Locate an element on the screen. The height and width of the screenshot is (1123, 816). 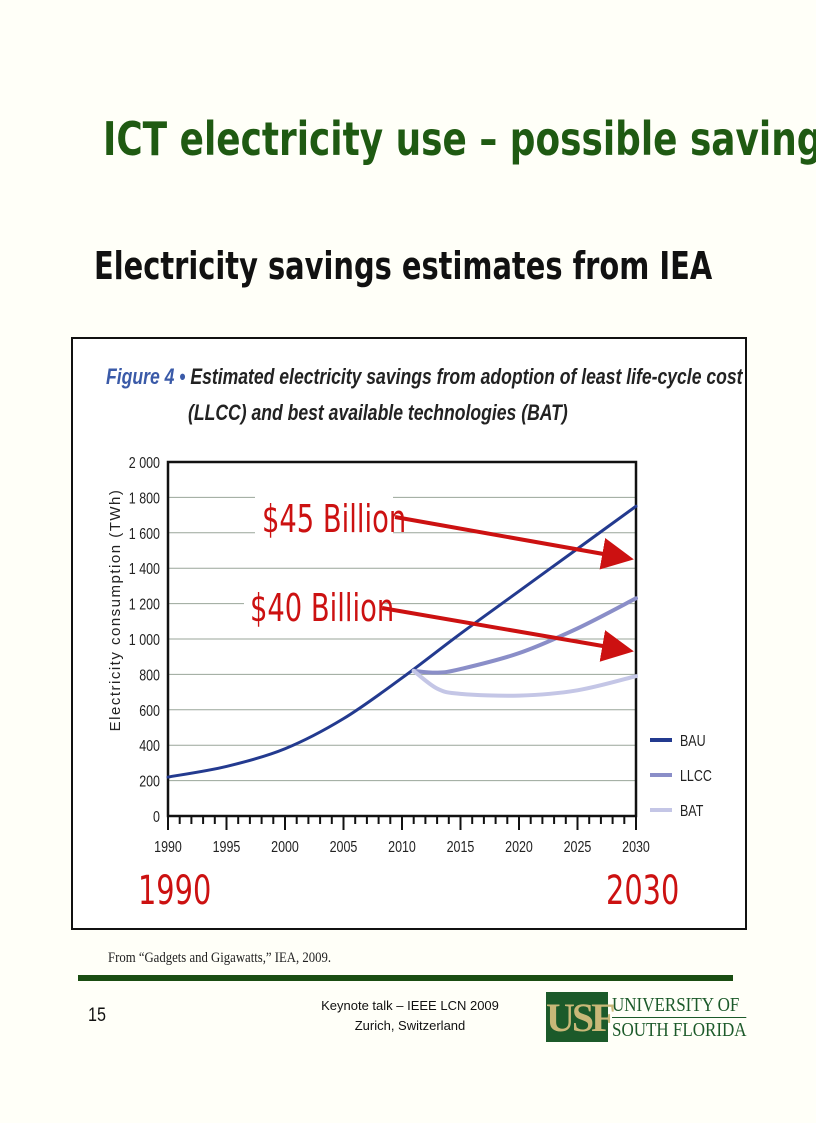
y-tick-label: 800 is located at coordinates (149, 676).